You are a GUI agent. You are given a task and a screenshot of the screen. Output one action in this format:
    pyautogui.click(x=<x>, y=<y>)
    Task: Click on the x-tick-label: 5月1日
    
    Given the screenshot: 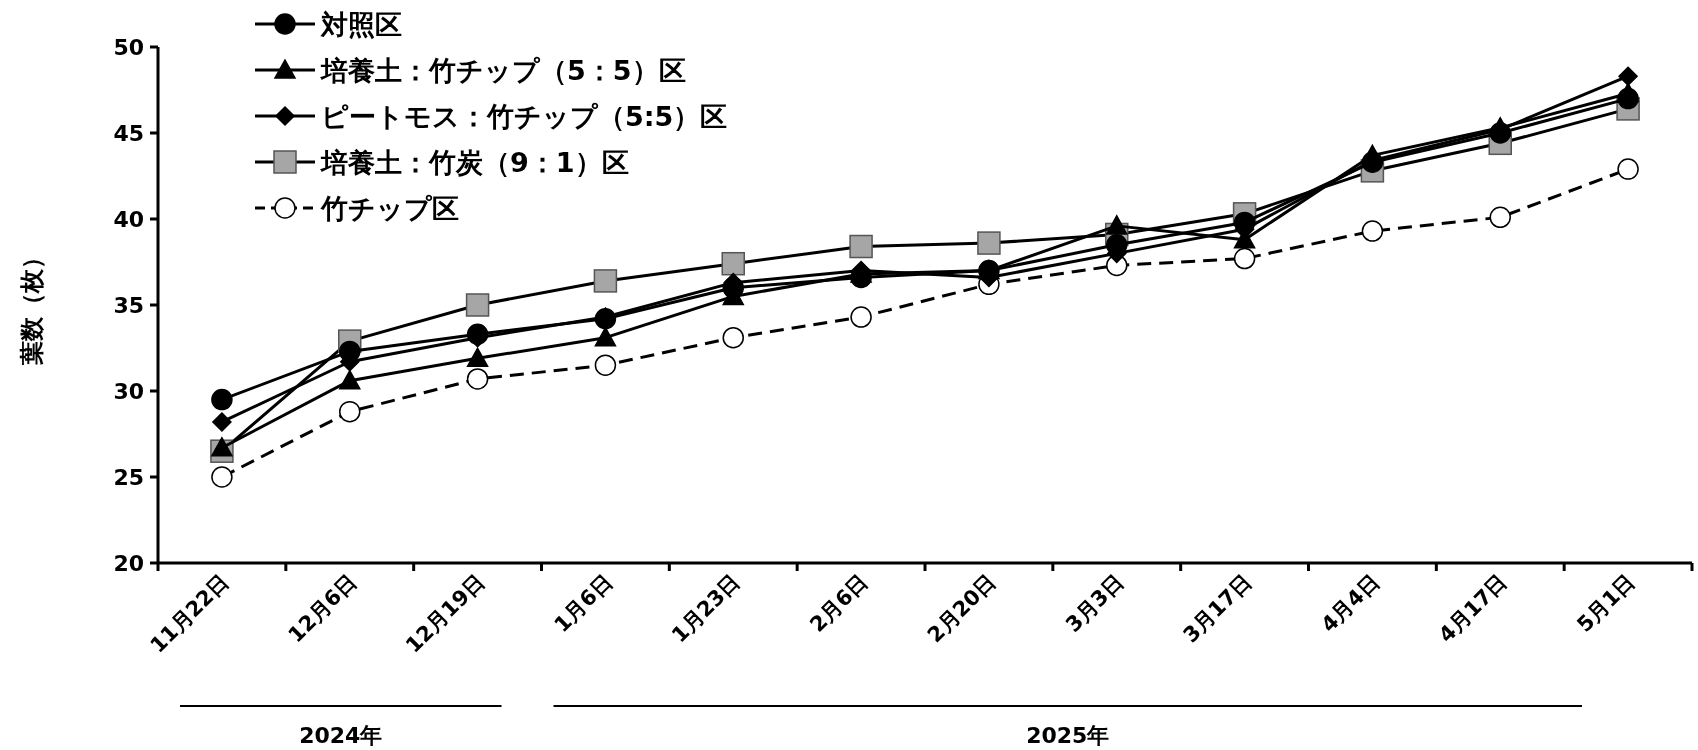 What is the action you would take?
    pyautogui.click(x=1606, y=603)
    